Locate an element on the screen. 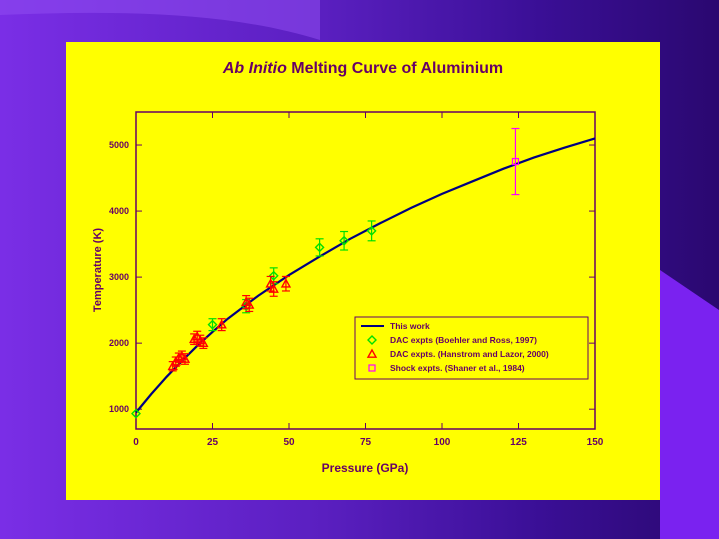 Image resolution: width=719 pixels, height=539 pixels. chart-title-rest: Melting Curve of Aluminium is located at coordinates (395, 68).